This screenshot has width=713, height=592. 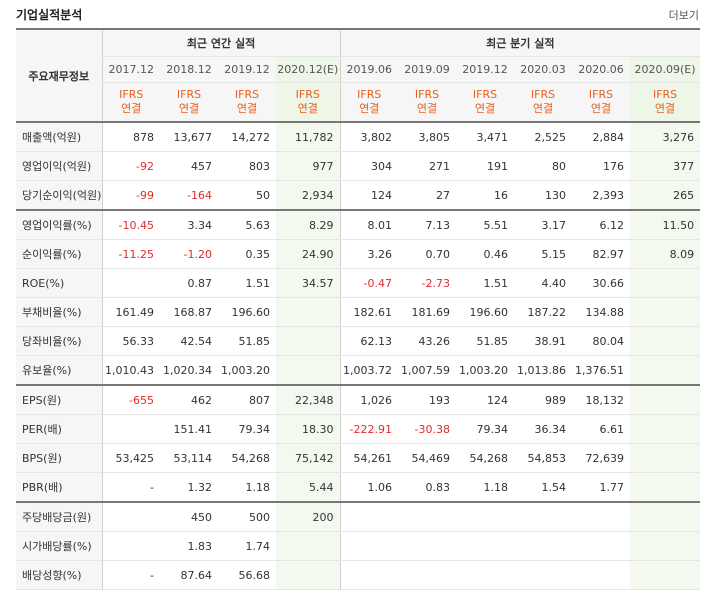 What do you see at coordinates (308, 166) in the screenshot?
I see `table-cell: 977` at bounding box center [308, 166].